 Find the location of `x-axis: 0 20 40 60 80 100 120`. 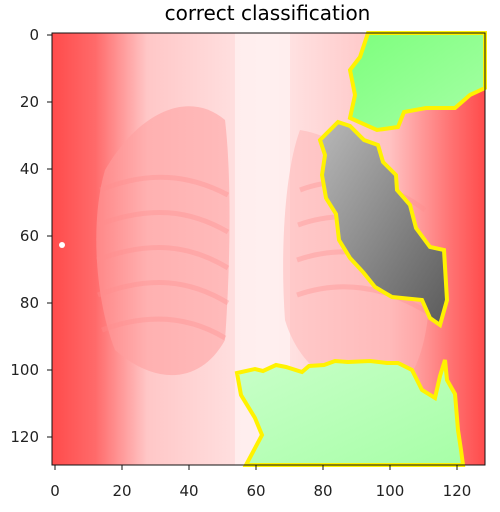

x-axis: 0 20 40 60 80 100 120 is located at coordinates (260, 482).